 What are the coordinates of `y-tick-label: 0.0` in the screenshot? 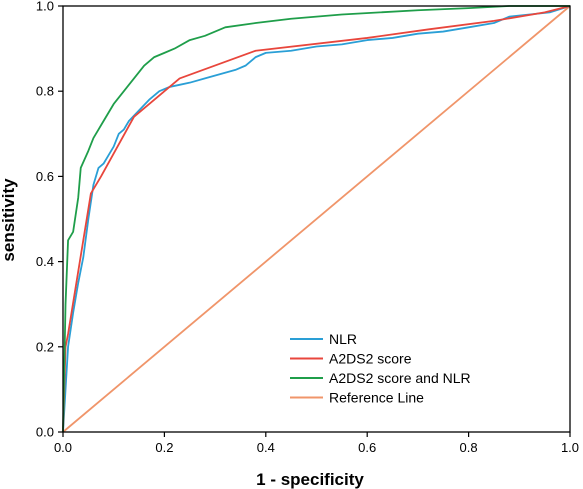 It's located at (45, 432).